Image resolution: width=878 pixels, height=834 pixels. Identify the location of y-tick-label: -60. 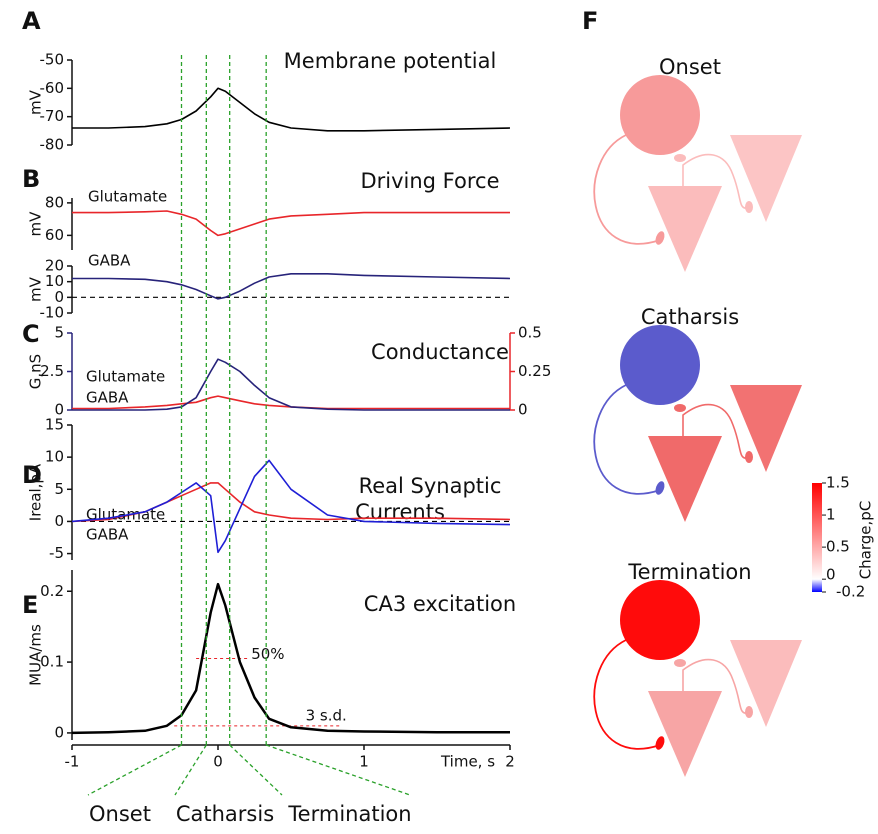
(52, 88).